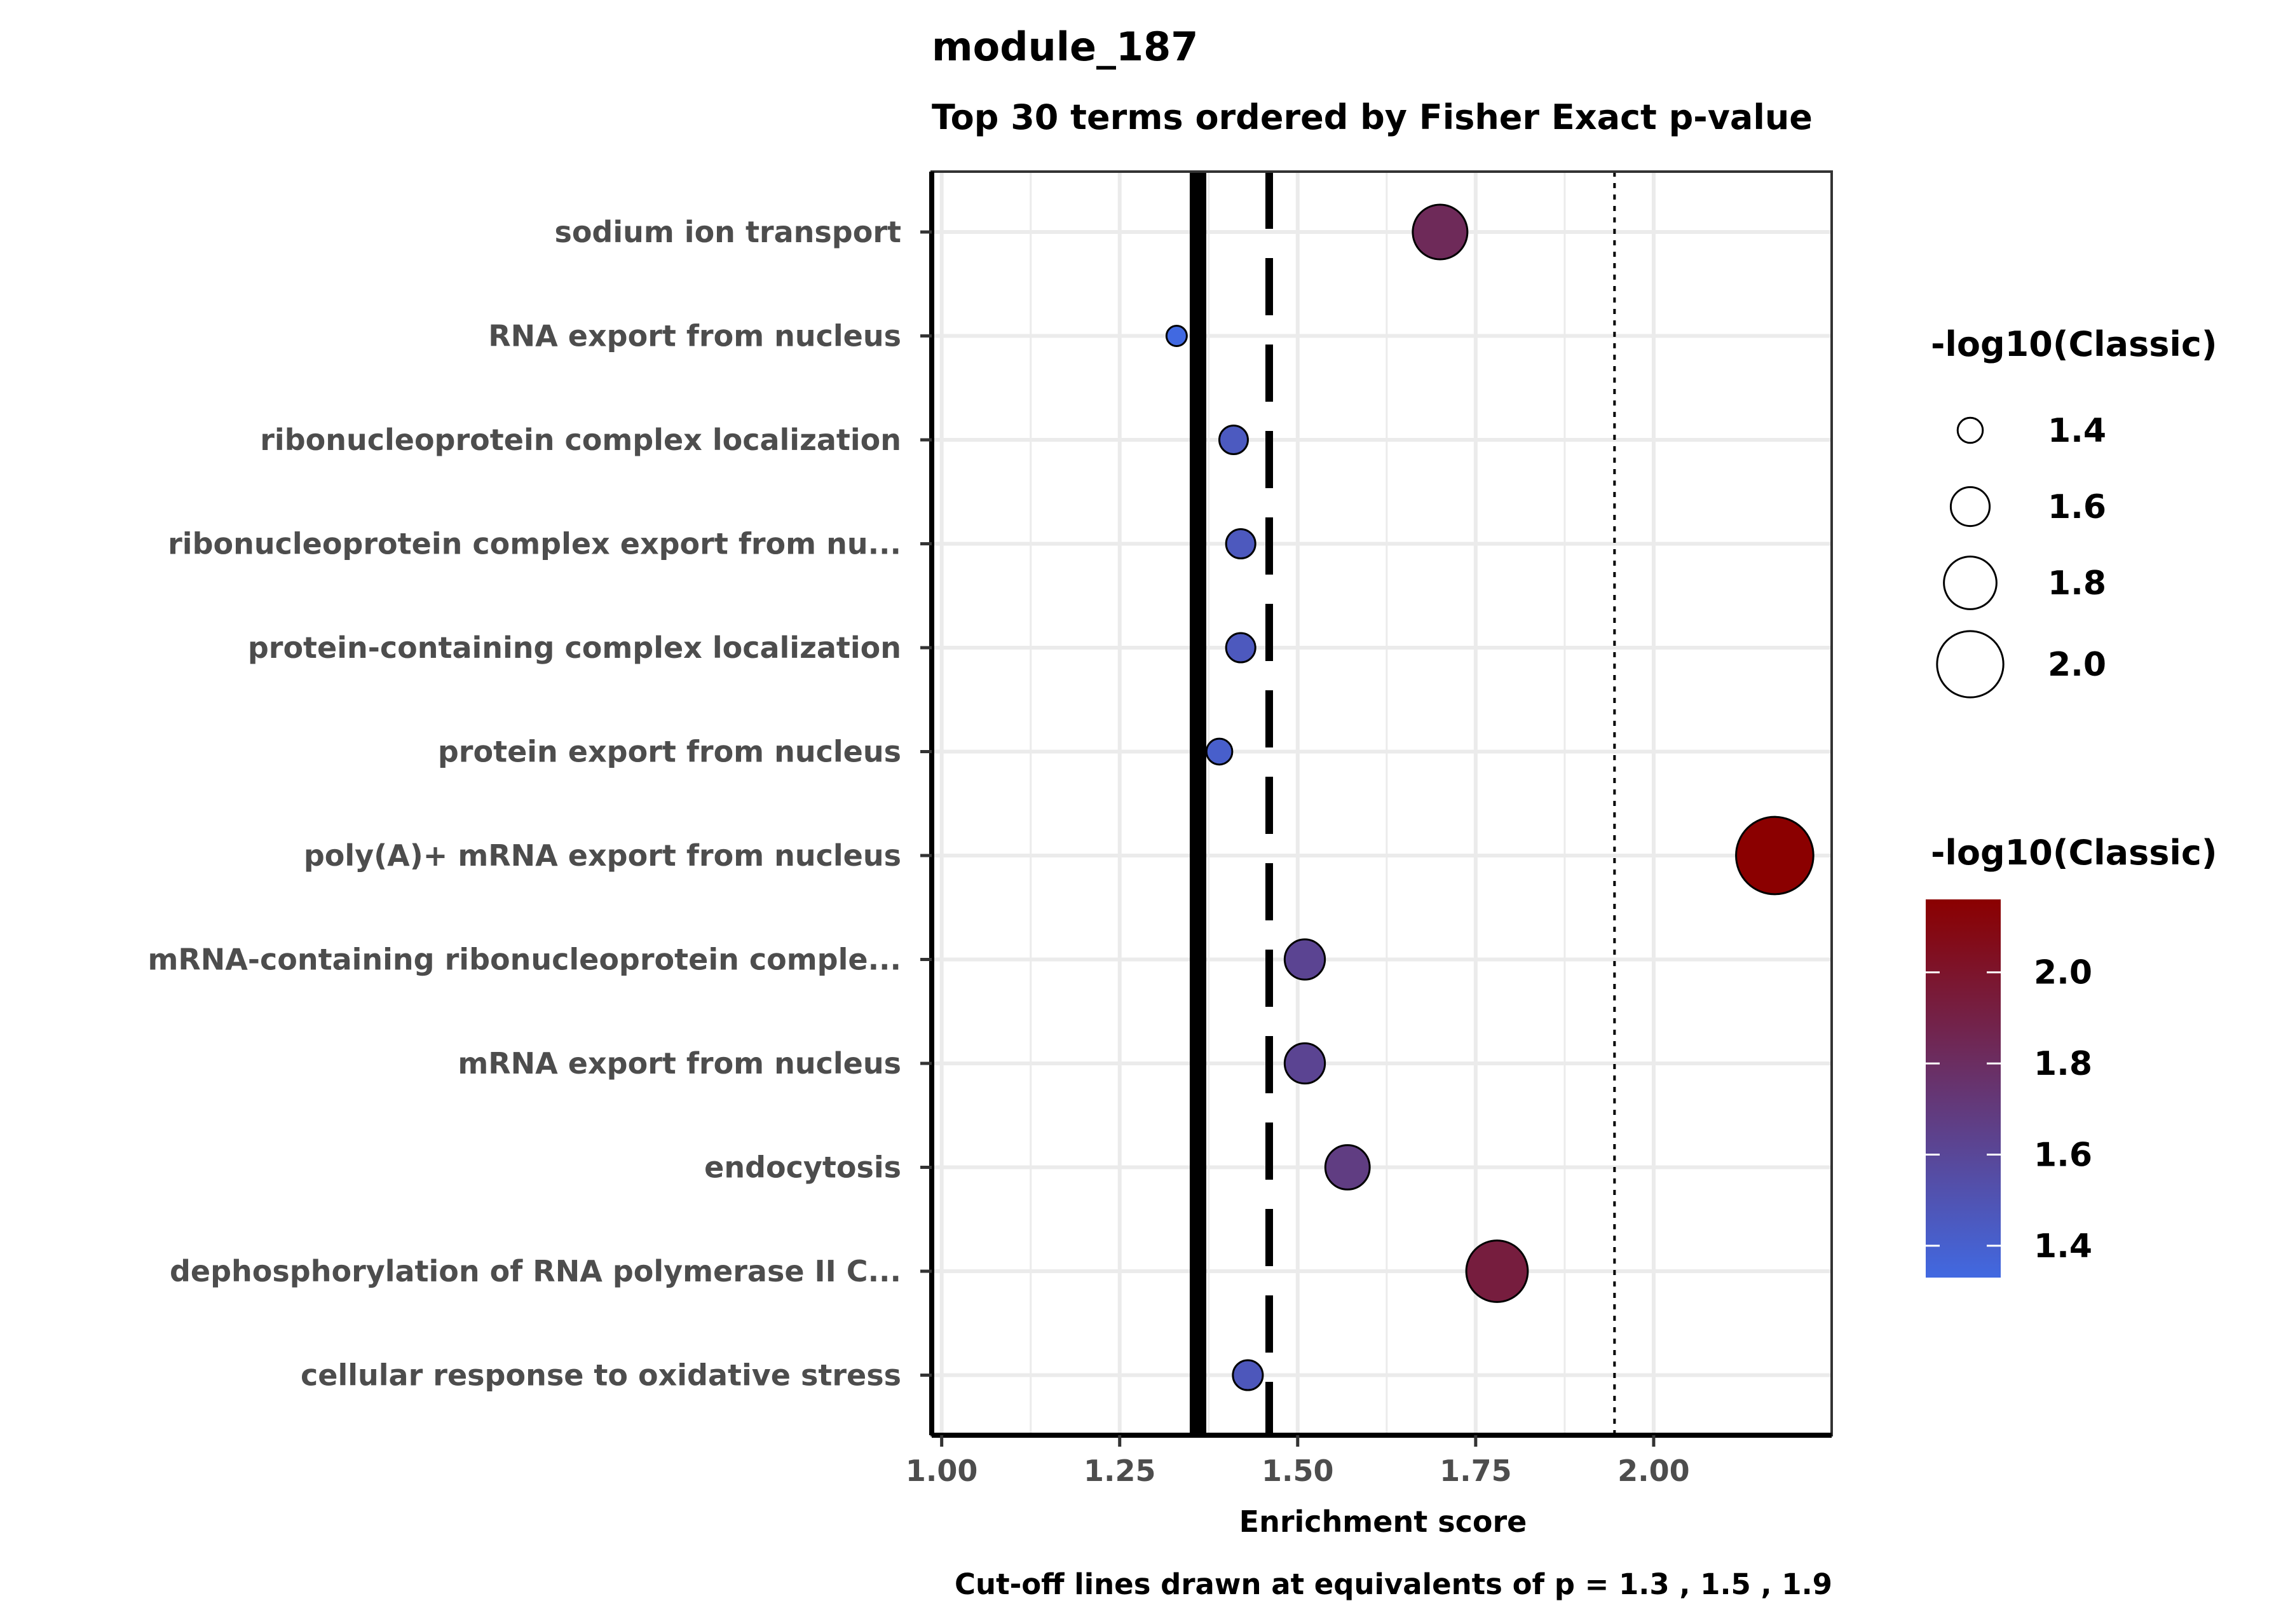  I want to click on x-tick-label: 1.75, so click(1476, 1471).